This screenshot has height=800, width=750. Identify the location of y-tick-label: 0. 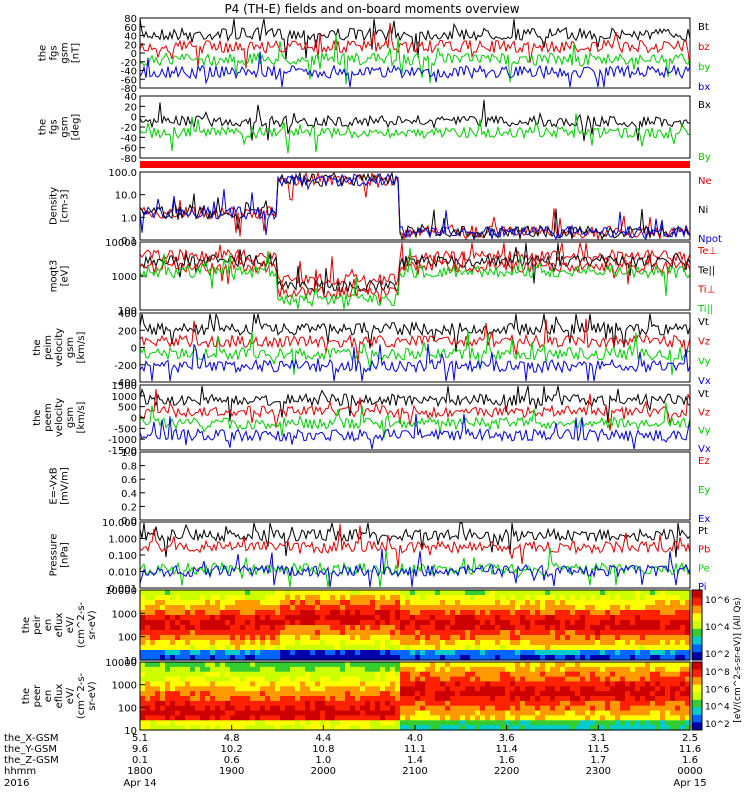
(134, 349).